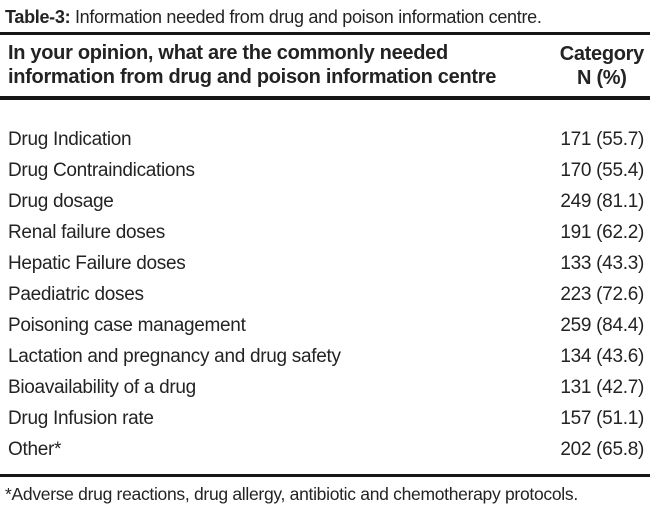 This screenshot has width=650, height=514. I want to click on header-category-sub: N (%), so click(602, 78).